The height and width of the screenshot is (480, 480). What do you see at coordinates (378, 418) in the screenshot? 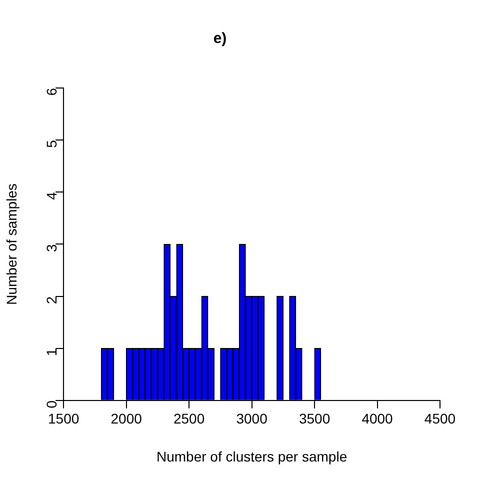
I see `x-tick-label: 4000` at bounding box center [378, 418].